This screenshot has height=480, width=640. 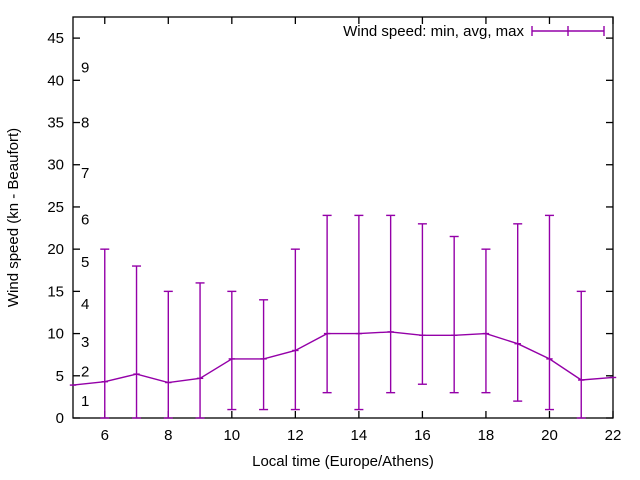 What do you see at coordinates (85, 372) in the screenshot?
I see `beaufort-scale-label: 2` at bounding box center [85, 372].